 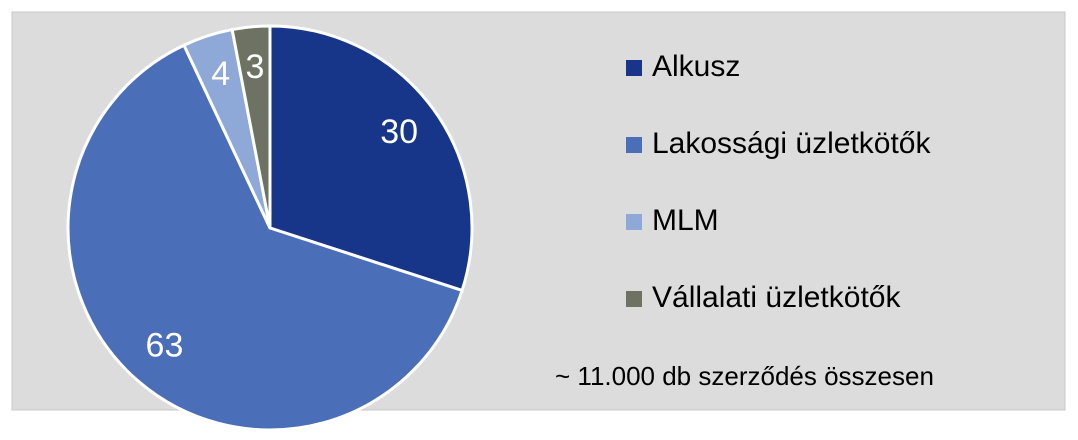 What do you see at coordinates (399, 132) in the screenshot?
I see `data-label: 30` at bounding box center [399, 132].